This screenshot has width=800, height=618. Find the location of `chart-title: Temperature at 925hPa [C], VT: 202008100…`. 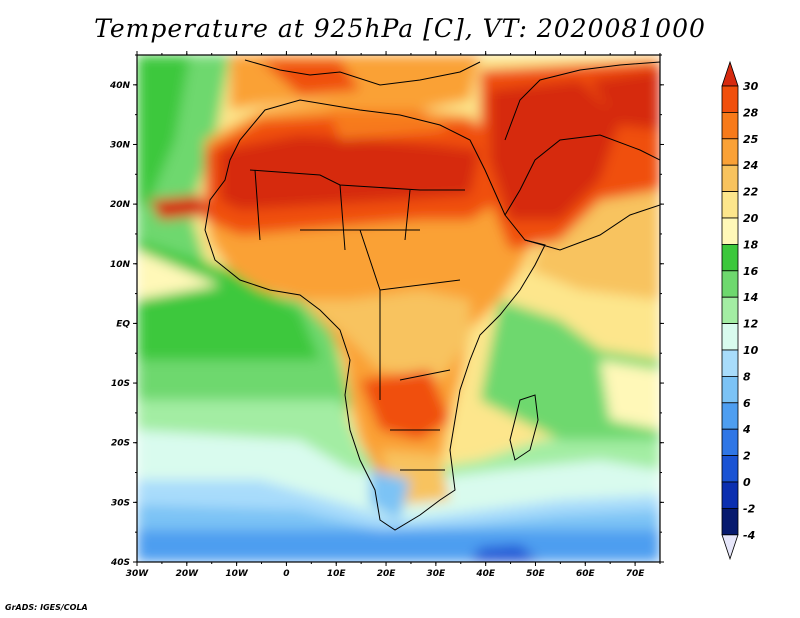

chart-title: Temperature at 925hPa [C], VT: 202008100… is located at coordinates (400, 28).